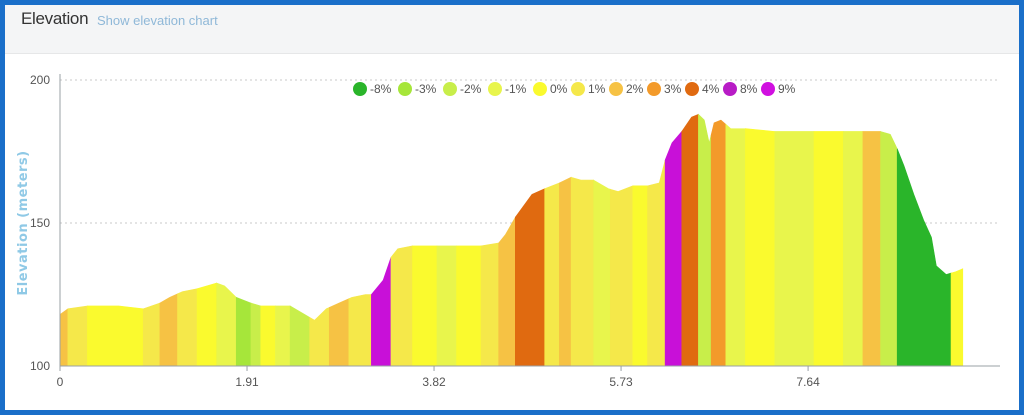  Describe the element at coordinates (247, 382) in the screenshot. I see `x-tick-label-1: 1.91` at that location.